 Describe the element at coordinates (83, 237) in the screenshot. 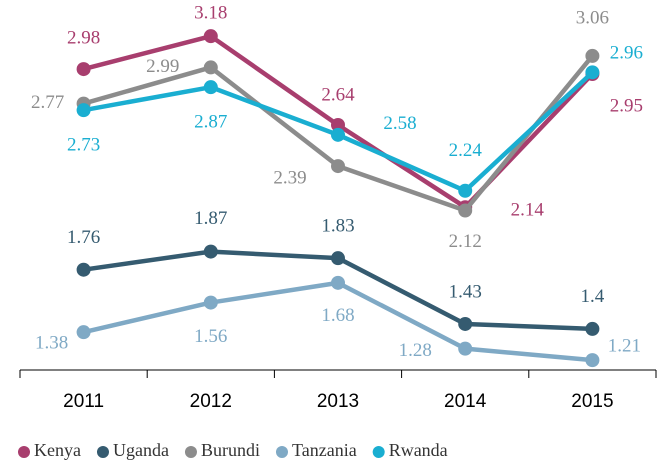

I see `data-label: 1.76` at that location.